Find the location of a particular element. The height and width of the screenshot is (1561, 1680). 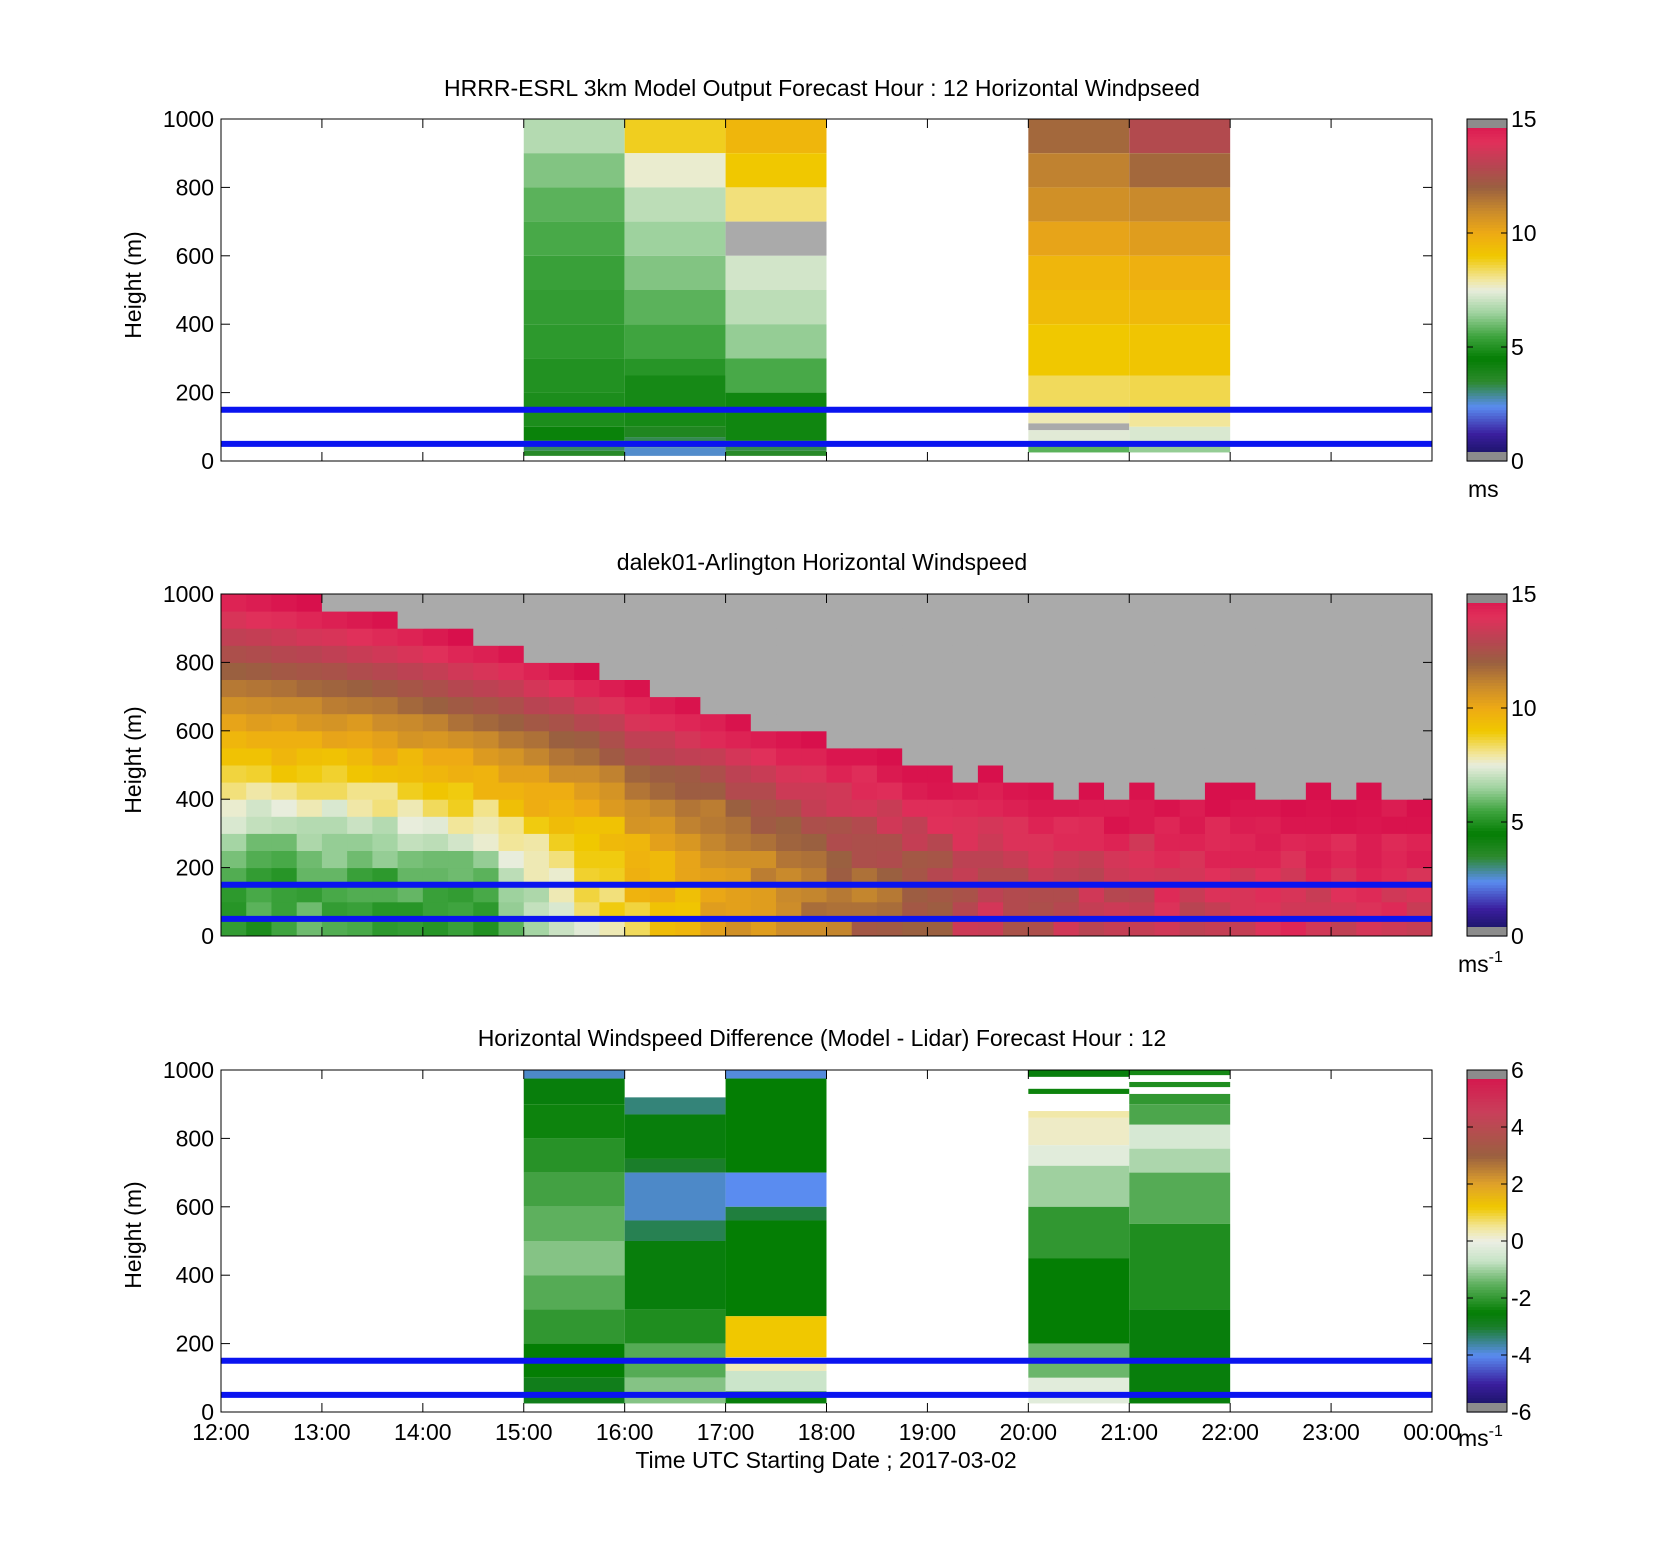

colorbar-tick-label: 10 is located at coordinates (1524, 708).